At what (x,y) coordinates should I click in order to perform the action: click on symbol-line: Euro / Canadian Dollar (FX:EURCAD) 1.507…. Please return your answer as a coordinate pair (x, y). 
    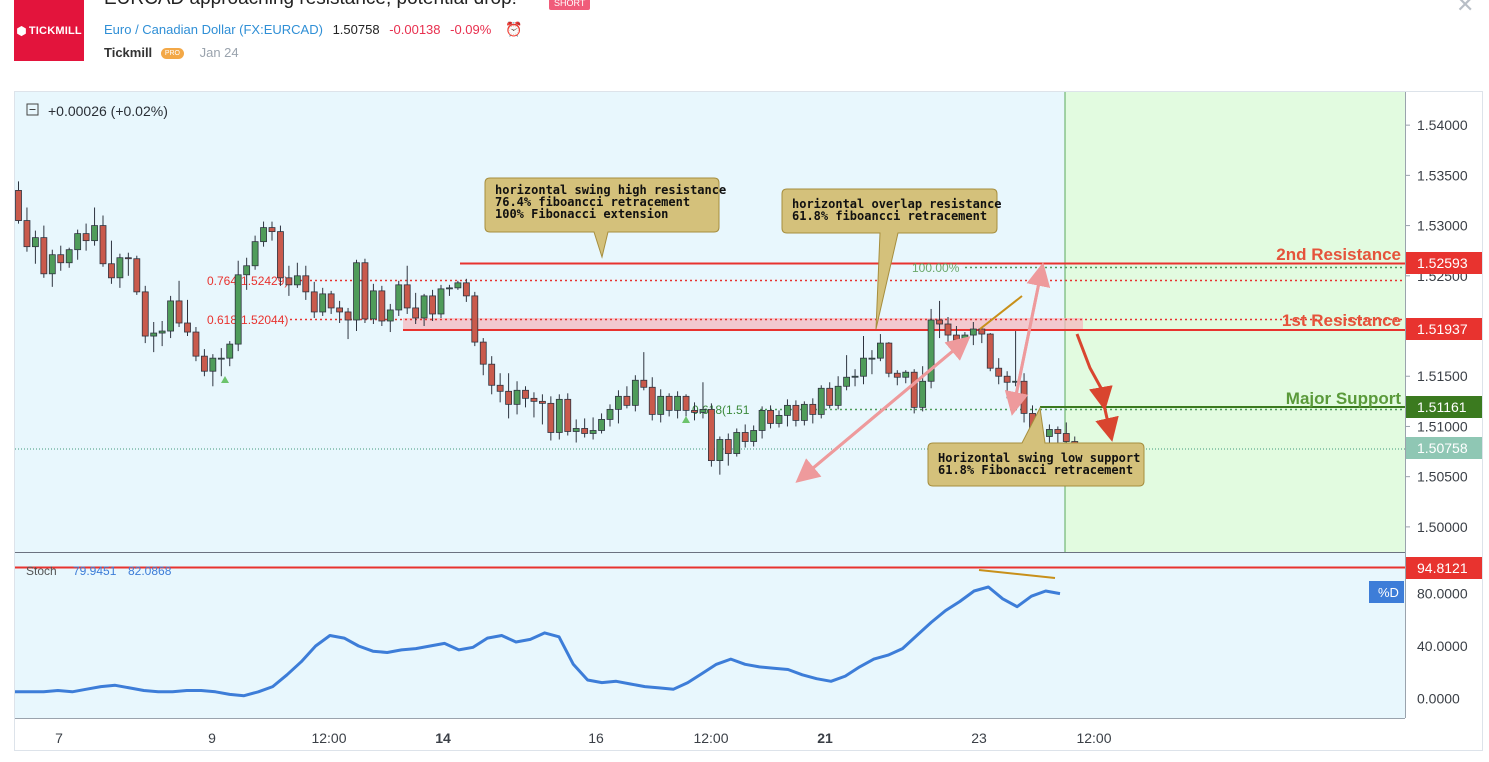
    Looking at the image, I should click on (313, 29).